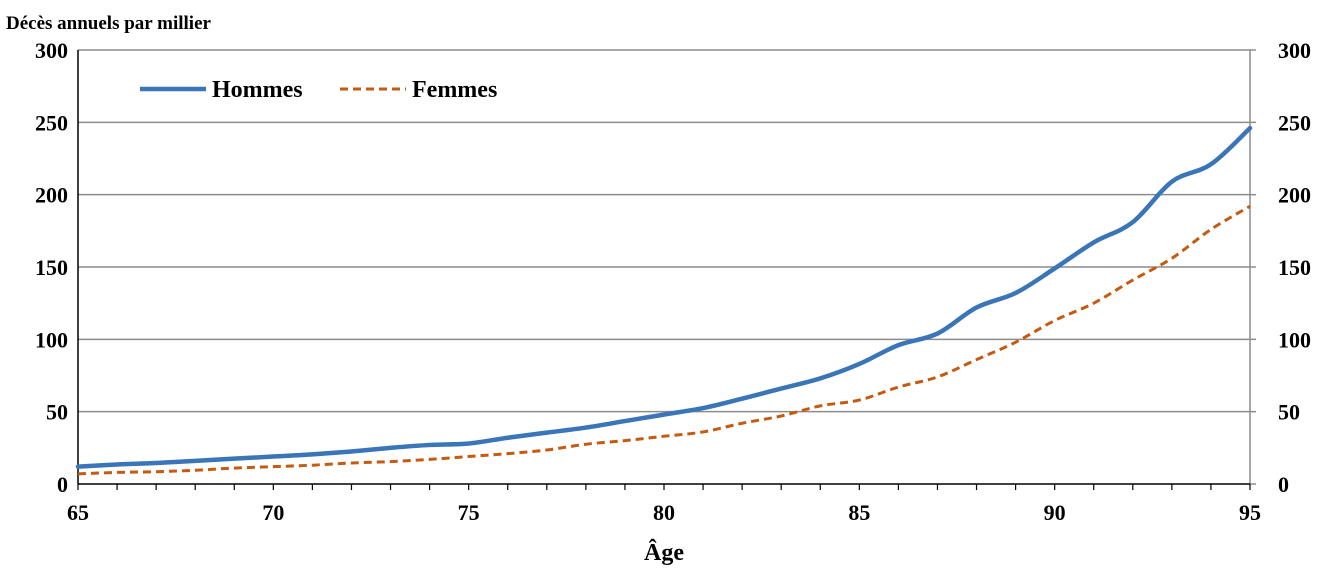 The width and height of the screenshot is (1332, 573). I want to click on y-axis-label: Décès annuels par millier, so click(109, 23).